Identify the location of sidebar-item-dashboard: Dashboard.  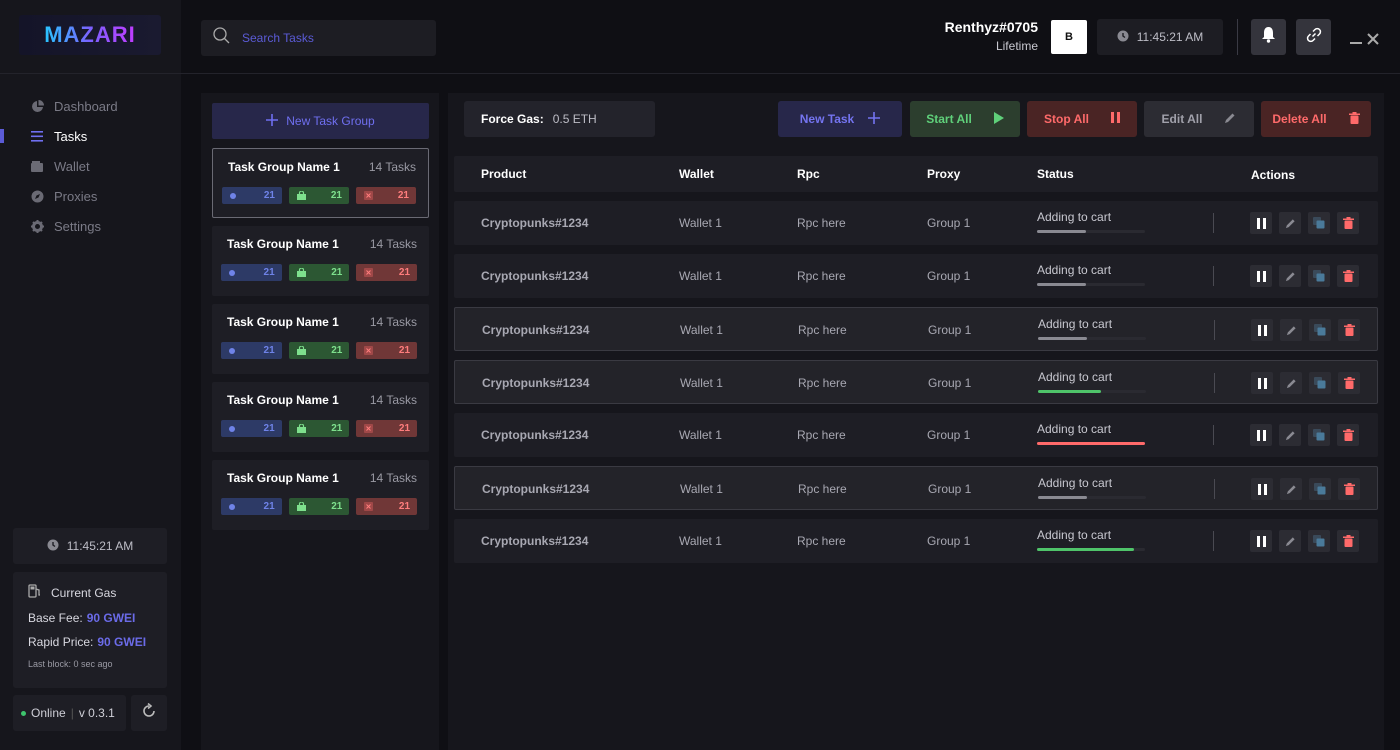
(90, 106).